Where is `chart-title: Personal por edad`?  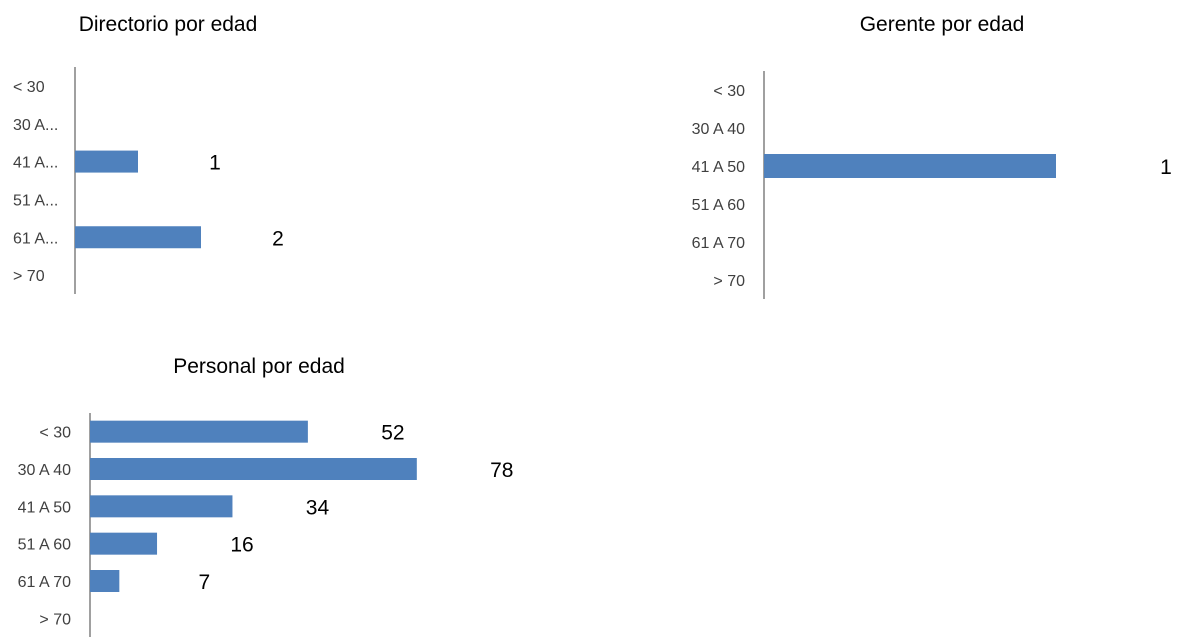
chart-title: Personal por edad is located at coordinates (259, 366).